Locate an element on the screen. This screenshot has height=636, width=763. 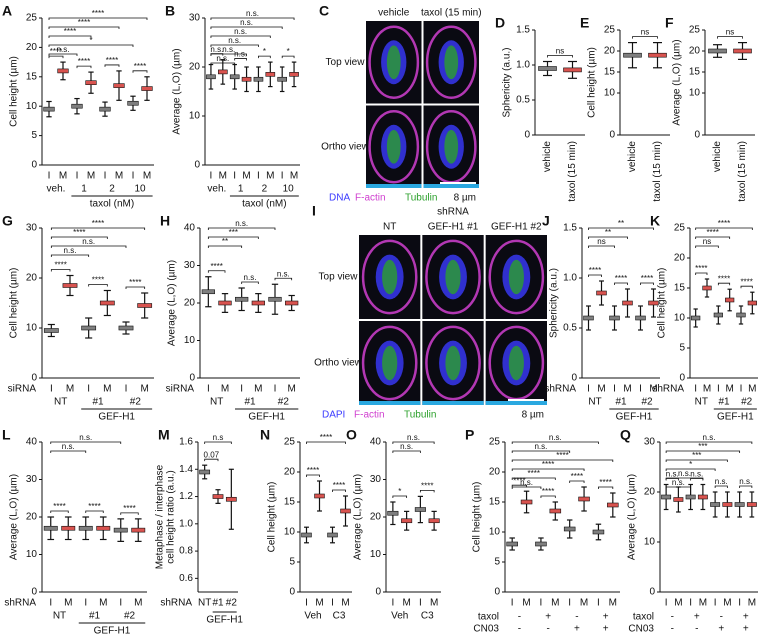
x-tick-label: #2 is located at coordinates (232, 603).